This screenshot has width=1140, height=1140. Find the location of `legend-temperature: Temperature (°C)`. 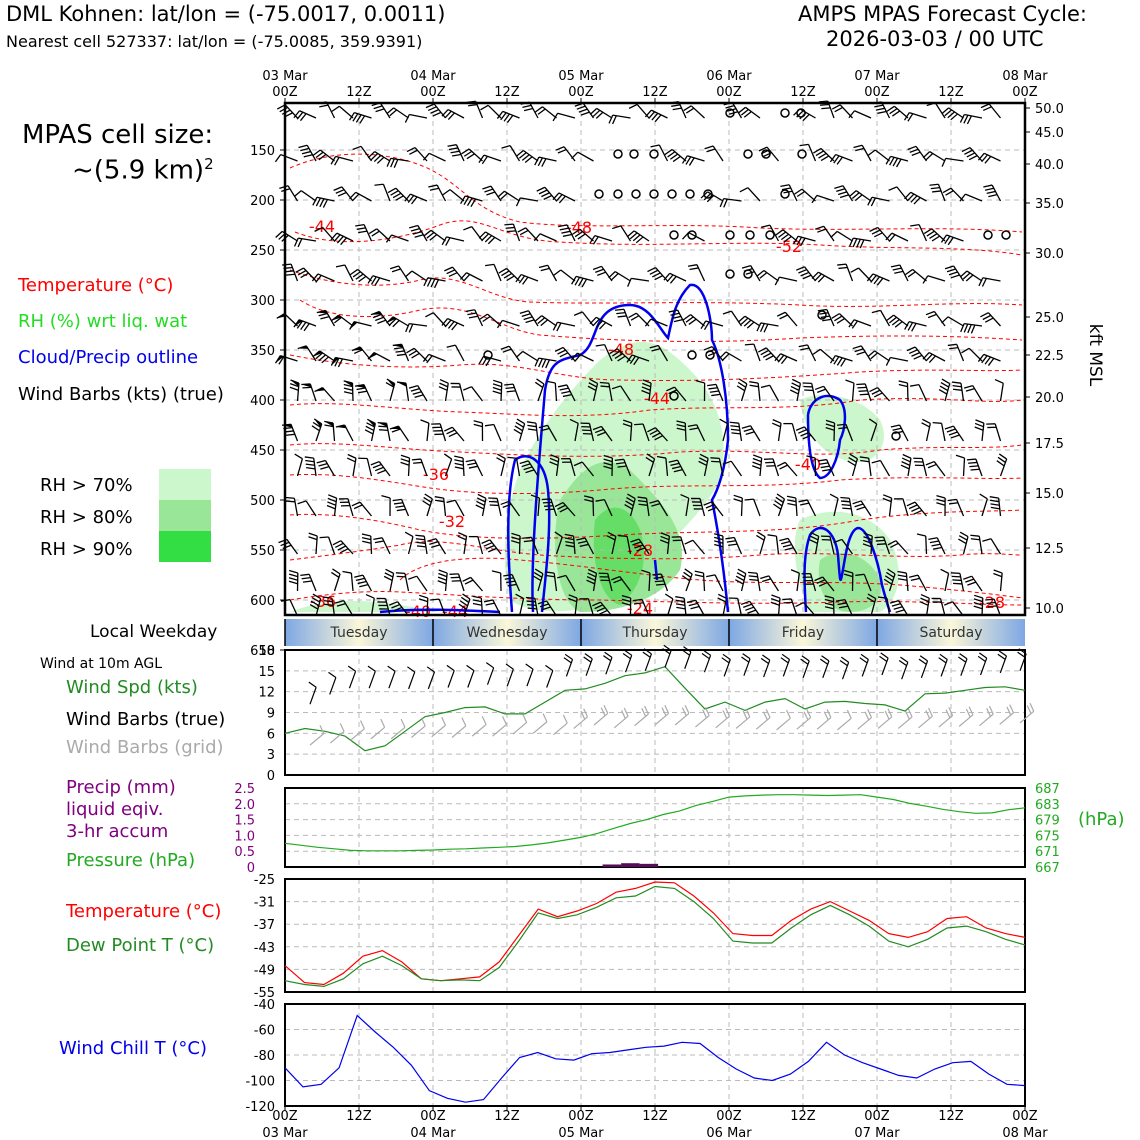

legend-temperature: Temperature (°C) is located at coordinates (96, 285).